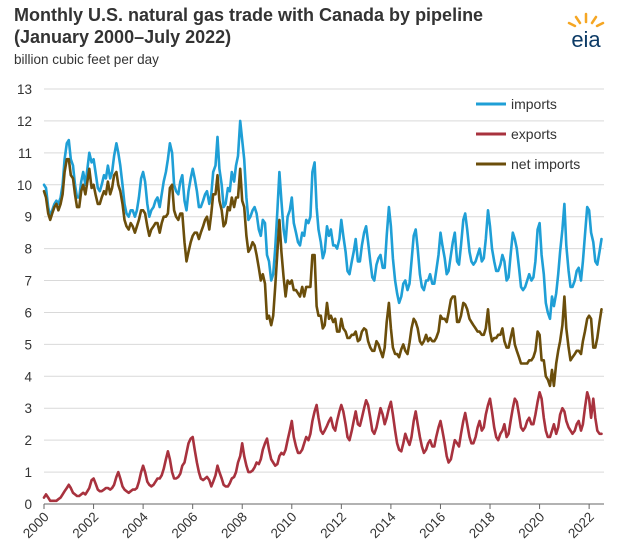 The image size is (626, 553). I want to click on y-tick-label: 2, so click(28, 440).